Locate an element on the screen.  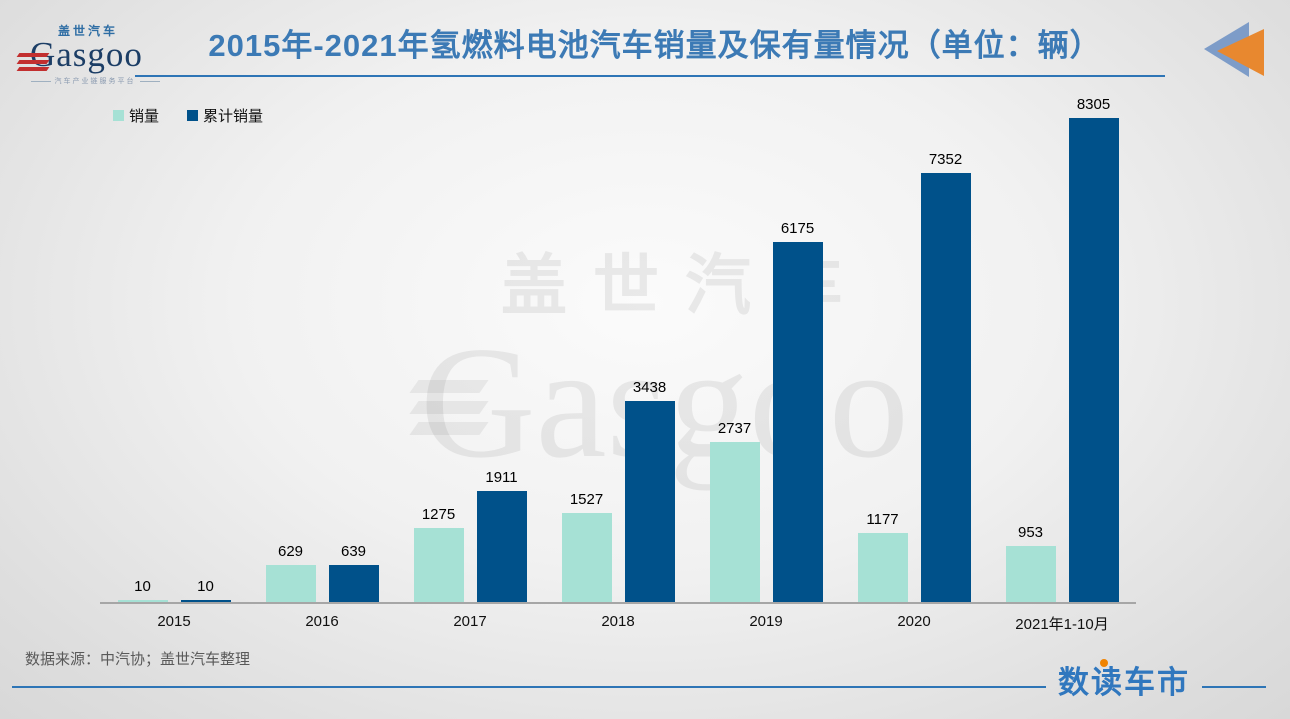
value-label: 953 is located at coordinates (1030, 533).